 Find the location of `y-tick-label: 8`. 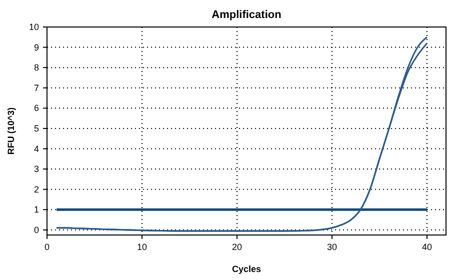

y-tick-label: 8 is located at coordinates (36, 67).